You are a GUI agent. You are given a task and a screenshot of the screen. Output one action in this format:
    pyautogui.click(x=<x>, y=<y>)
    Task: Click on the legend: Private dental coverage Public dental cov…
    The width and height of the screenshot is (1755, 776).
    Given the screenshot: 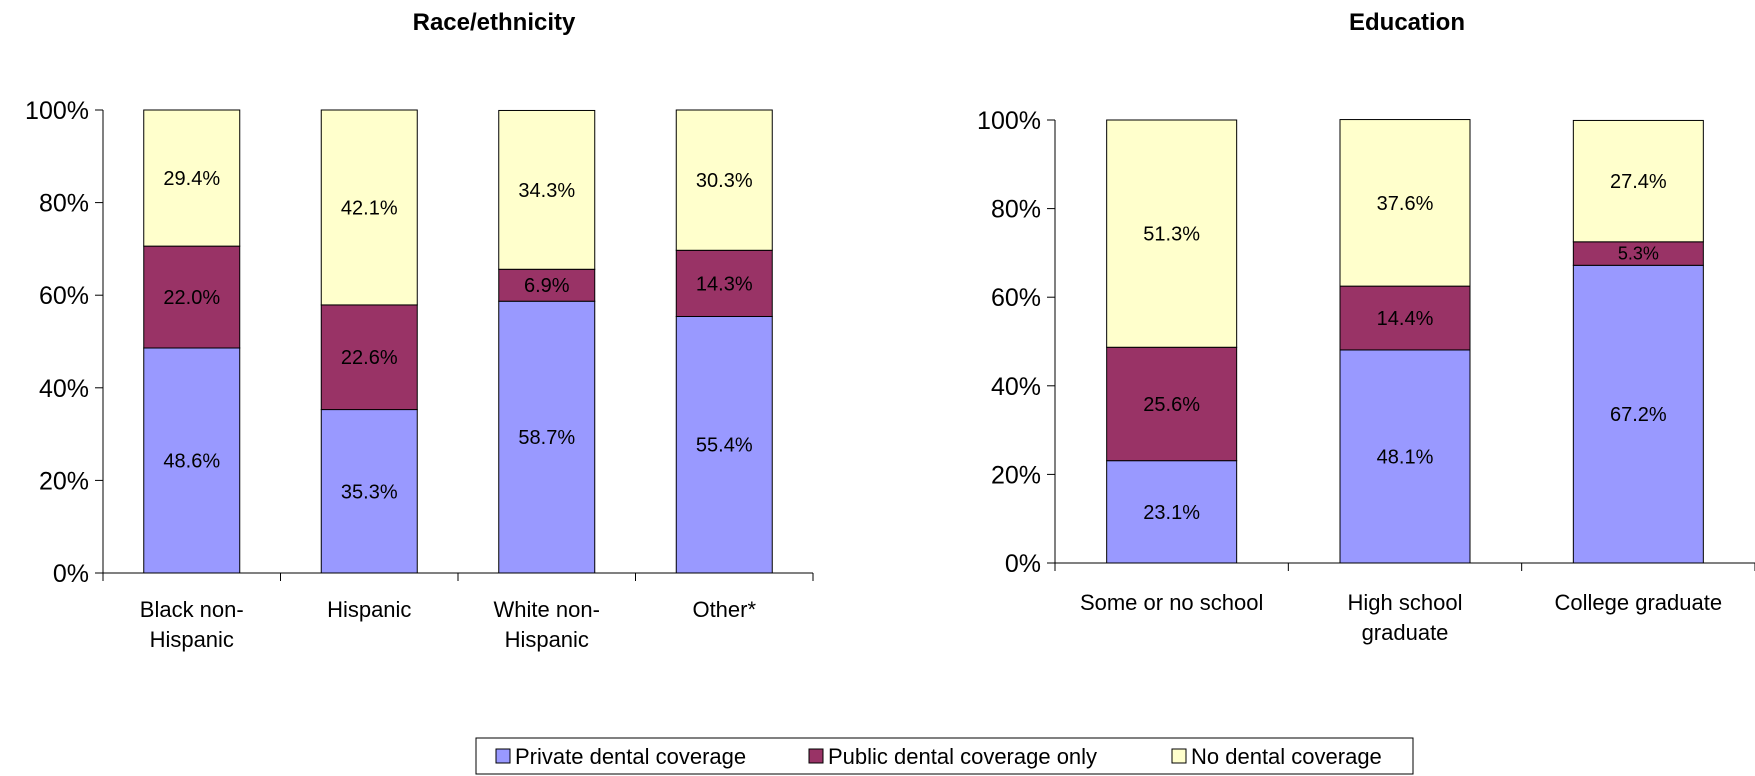 What is the action you would take?
    pyautogui.click(x=944, y=756)
    